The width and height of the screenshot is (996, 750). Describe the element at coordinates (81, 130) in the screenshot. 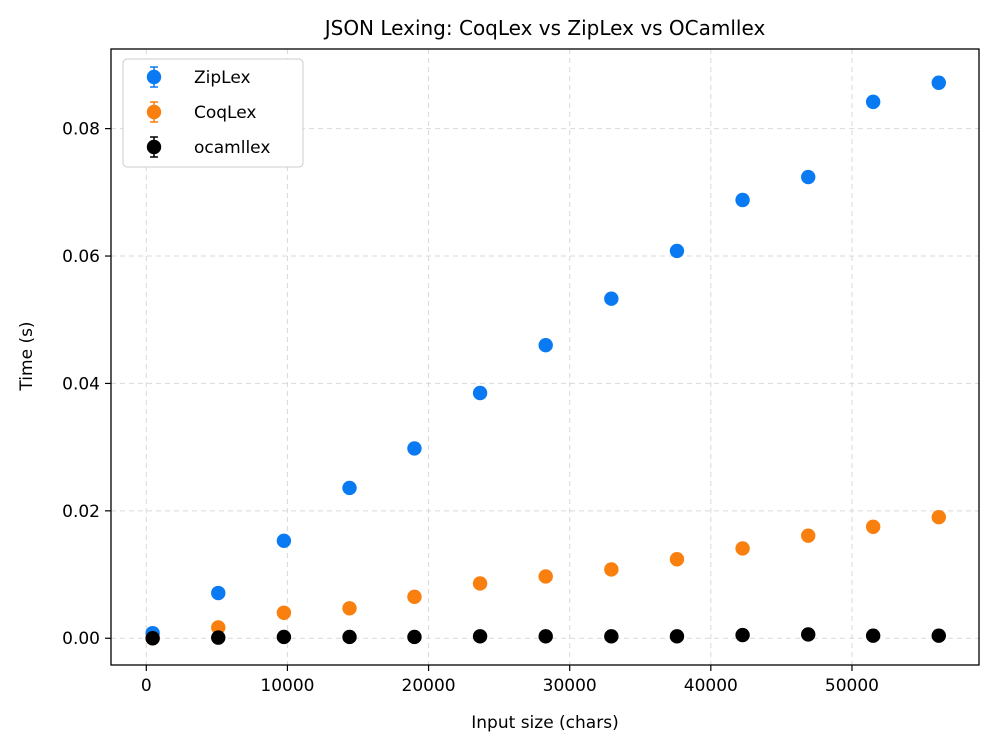

I see `y-tick-label: 0.08` at that location.